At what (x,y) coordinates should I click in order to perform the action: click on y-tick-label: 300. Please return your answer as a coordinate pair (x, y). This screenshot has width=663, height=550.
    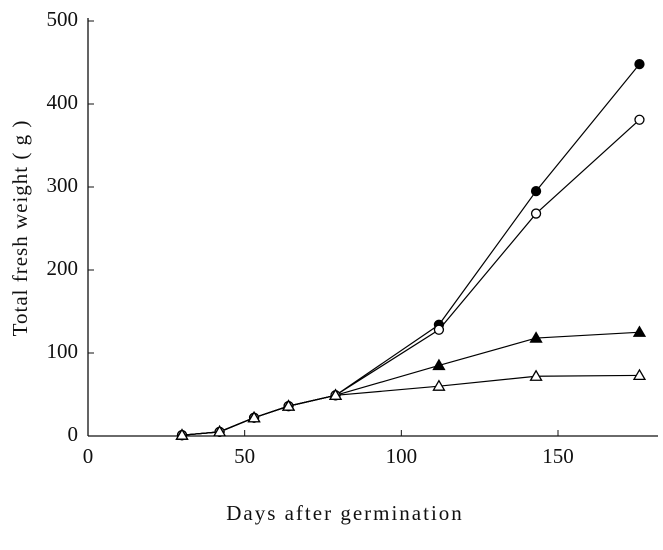
    Looking at the image, I should click on (63, 185).